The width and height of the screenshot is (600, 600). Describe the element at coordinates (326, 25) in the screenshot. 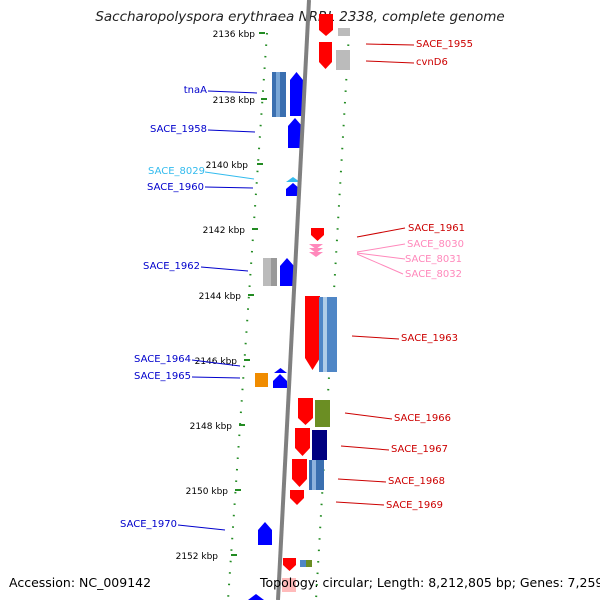

I see `gene-sace-1955` at that location.